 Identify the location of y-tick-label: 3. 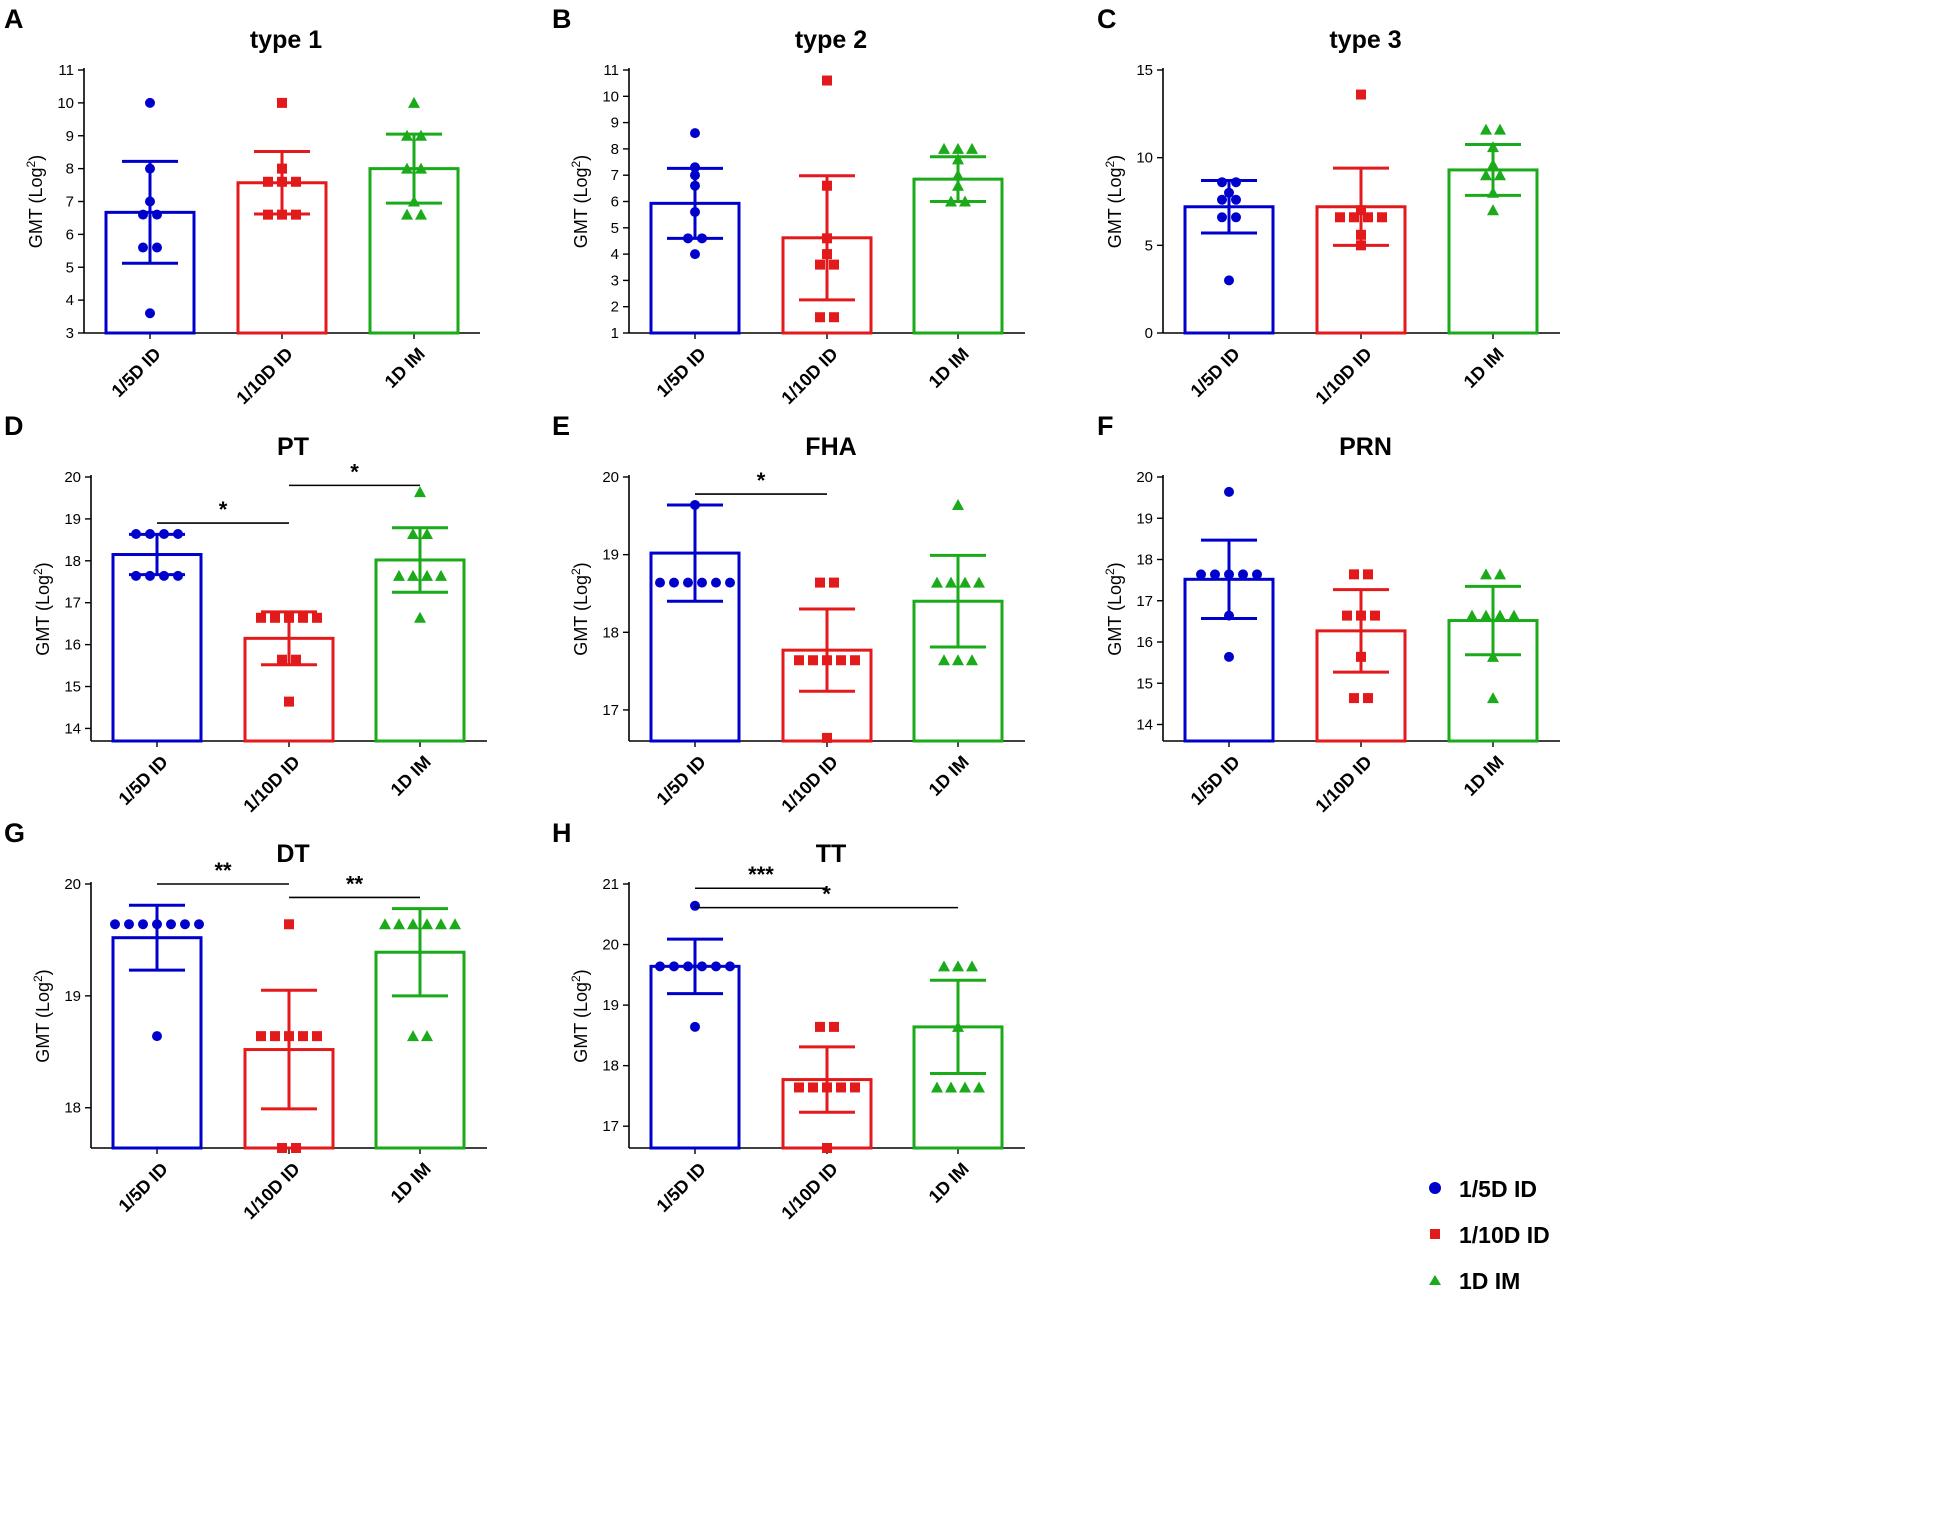
(70, 333).